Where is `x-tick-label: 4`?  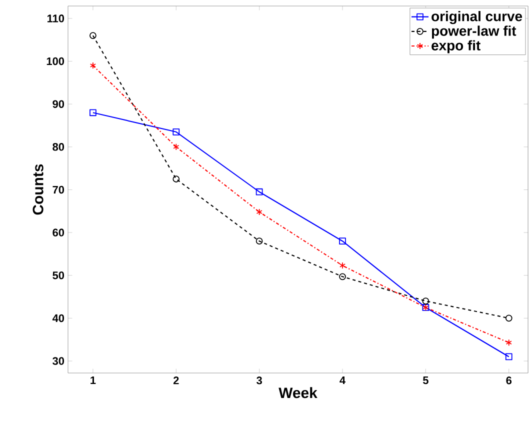
x-tick-label: 4 is located at coordinates (343, 380).